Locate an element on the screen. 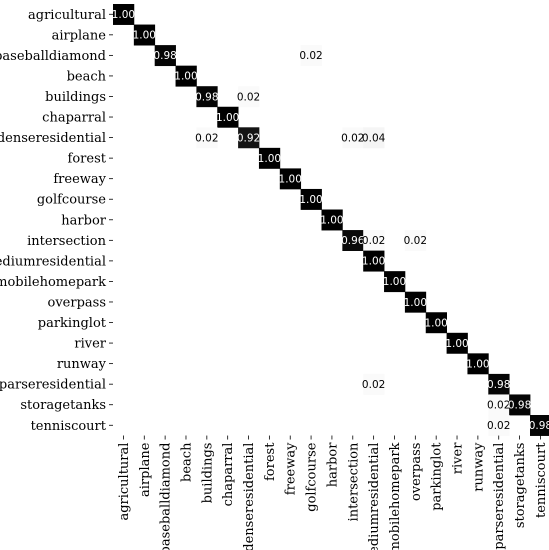  x-tick-label: storagetanks is located at coordinates (520, 486).